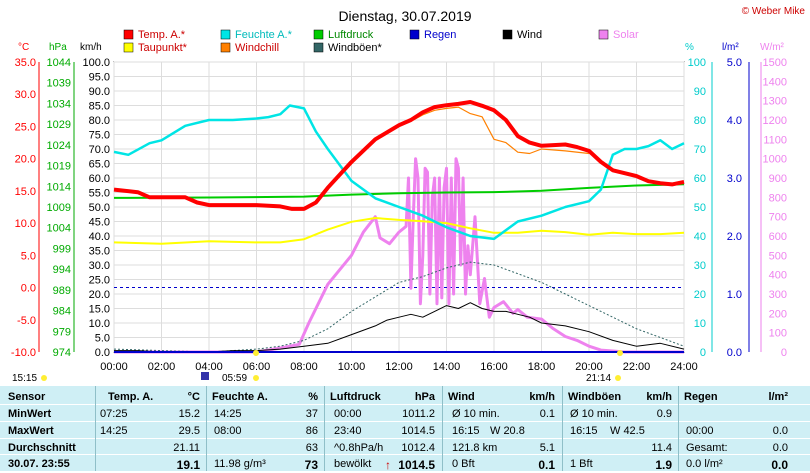  Describe the element at coordinates (775, 160) in the screenshot. I see `tick-label-solar: 1000` at that location.